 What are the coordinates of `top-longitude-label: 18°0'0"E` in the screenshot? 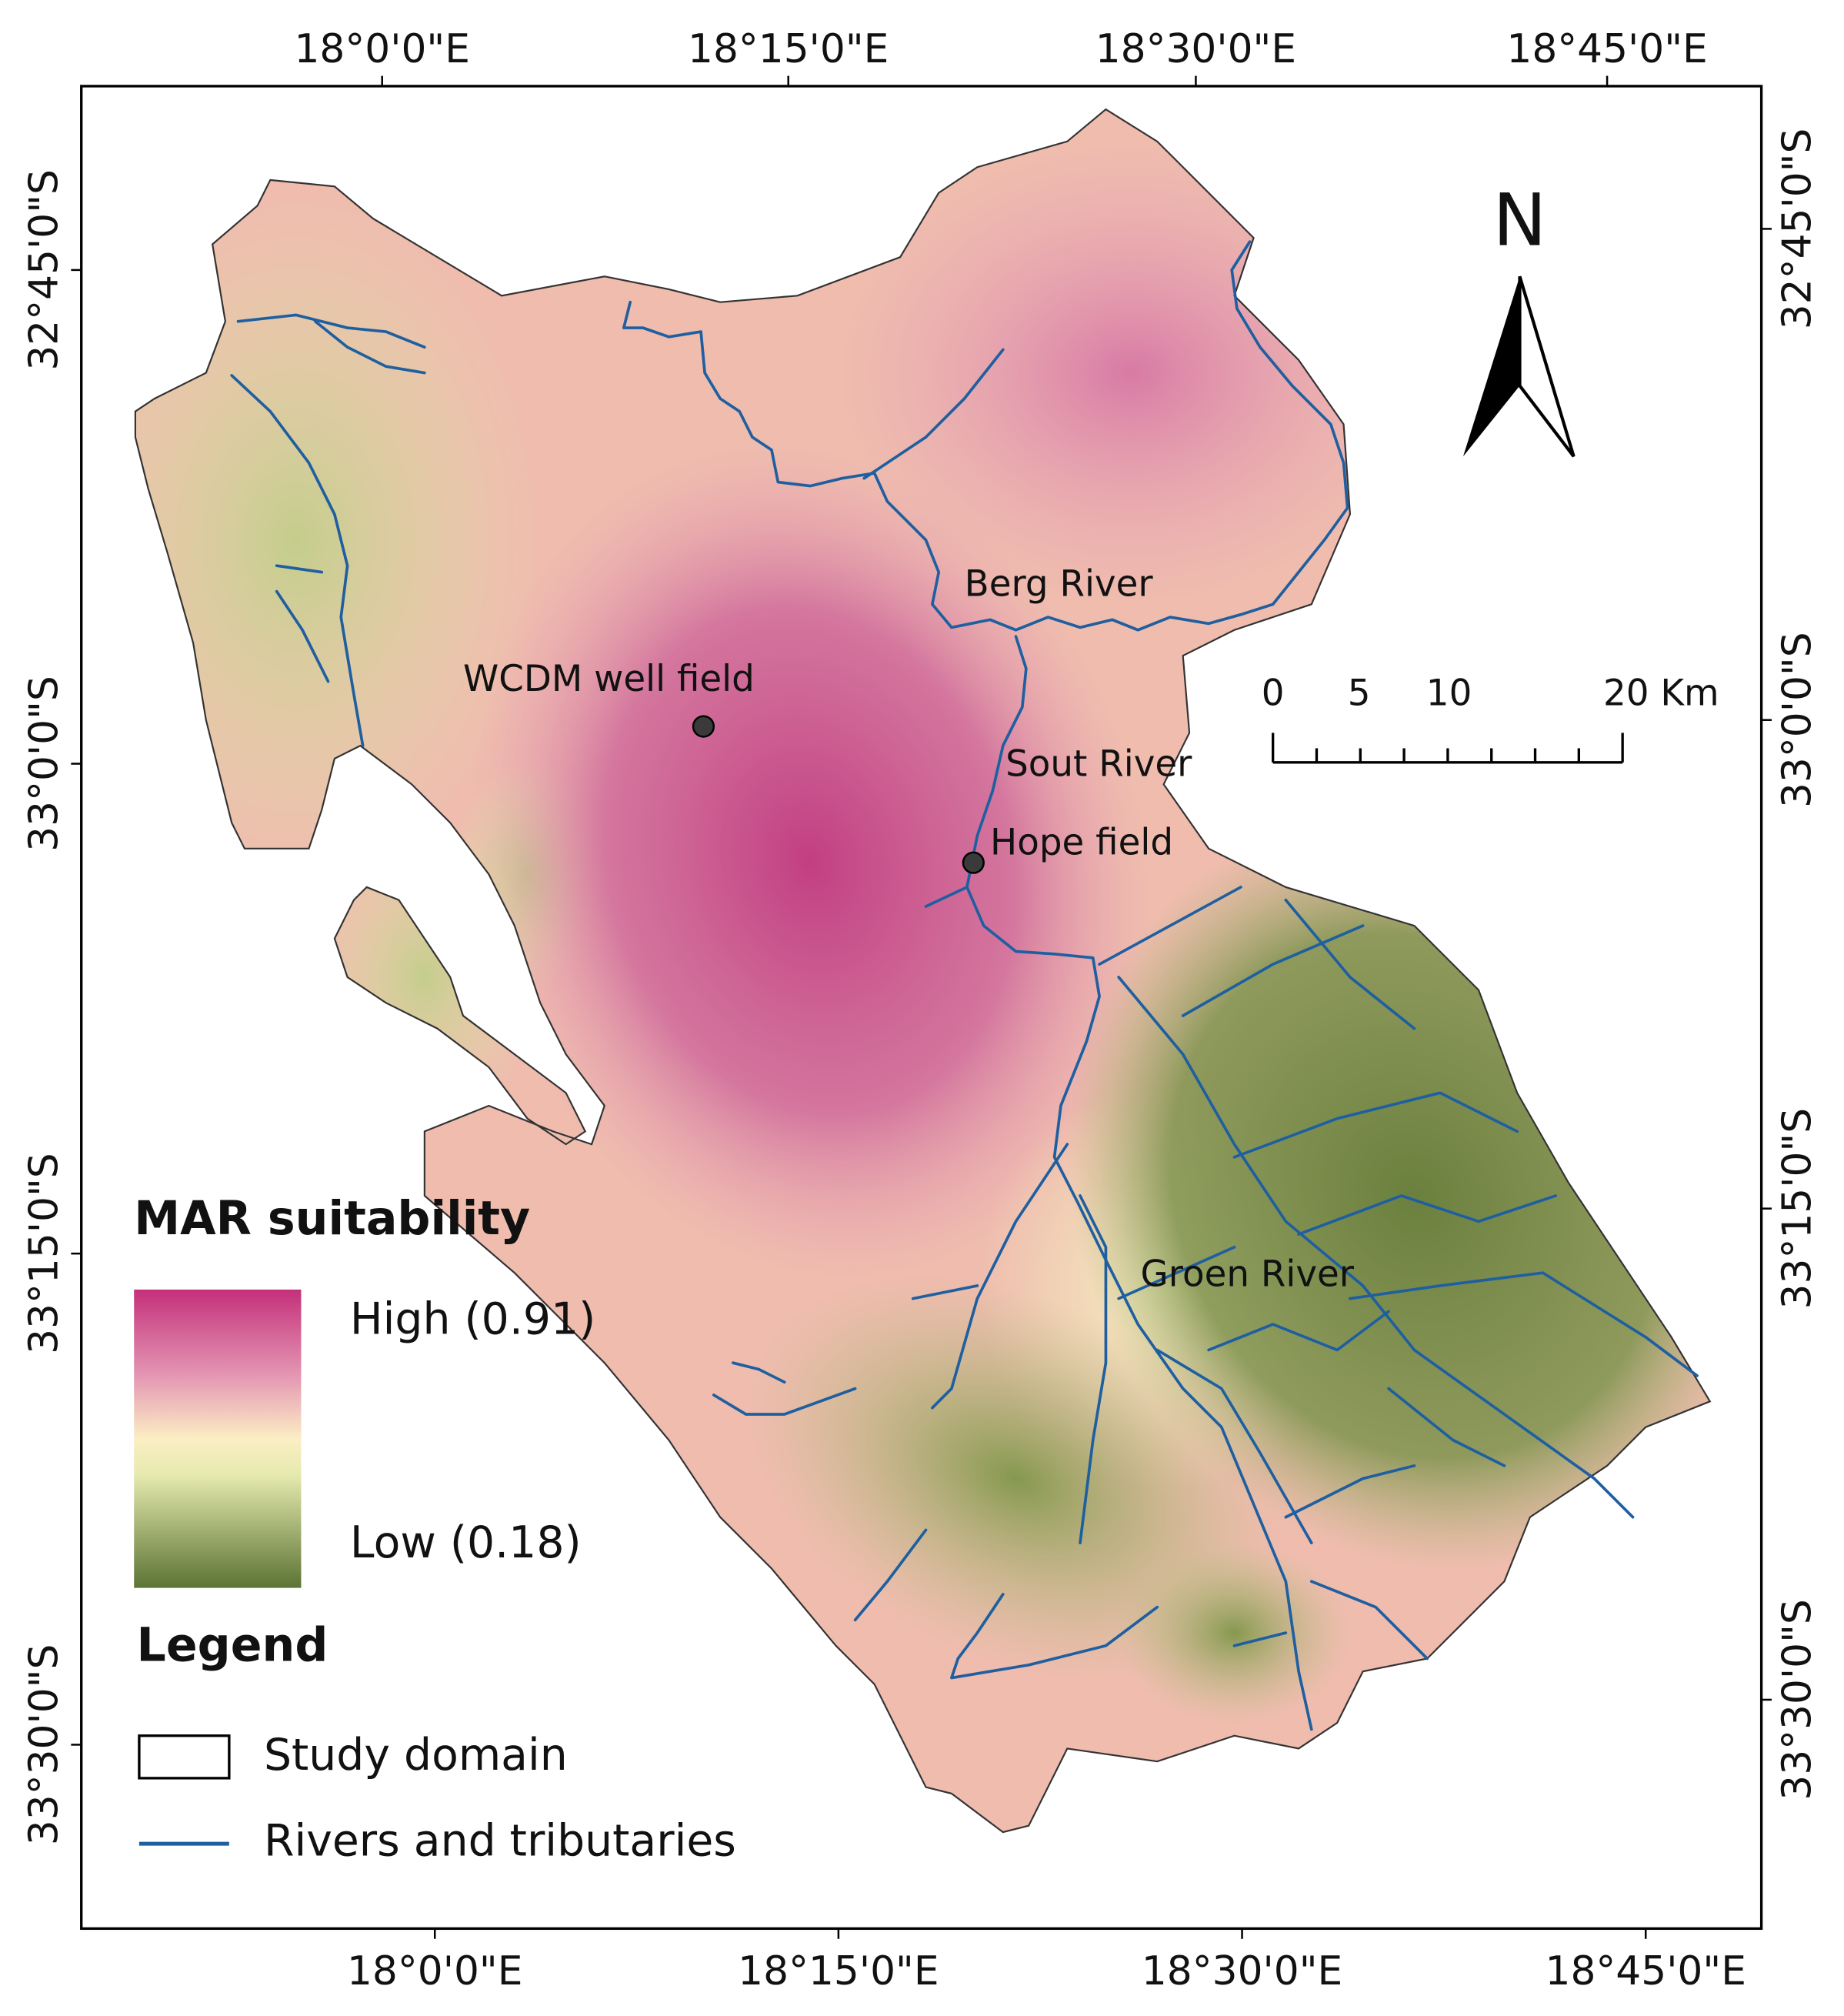 It's located at (381, 49).